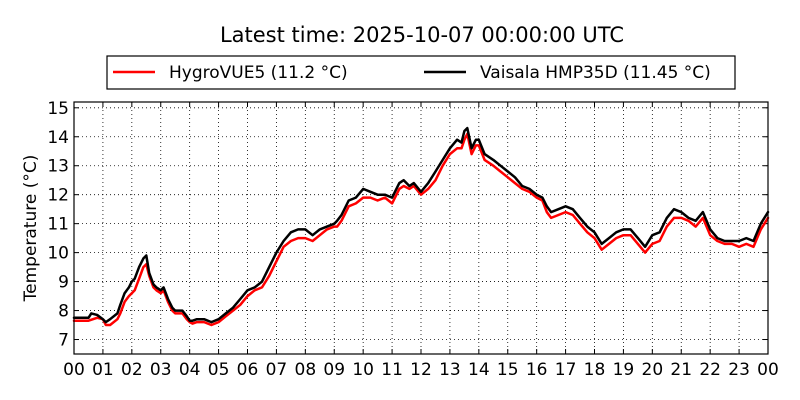 Image resolution: width=800 pixels, height=400 pixels. I want to click on y-tick-label: 12, so click(58, 196).